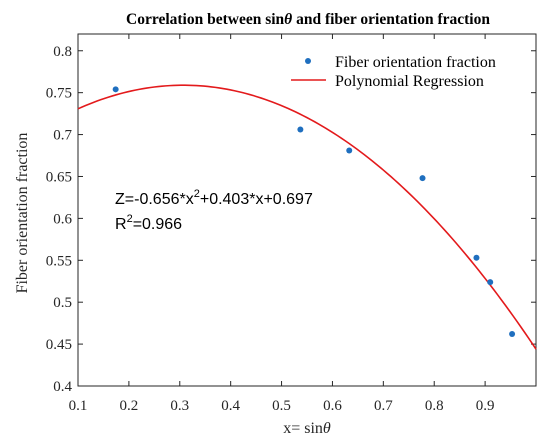 The width and height of the screenshot is (550, 445). I want to click on y-tick-label: 0.4, so click(62, 387).